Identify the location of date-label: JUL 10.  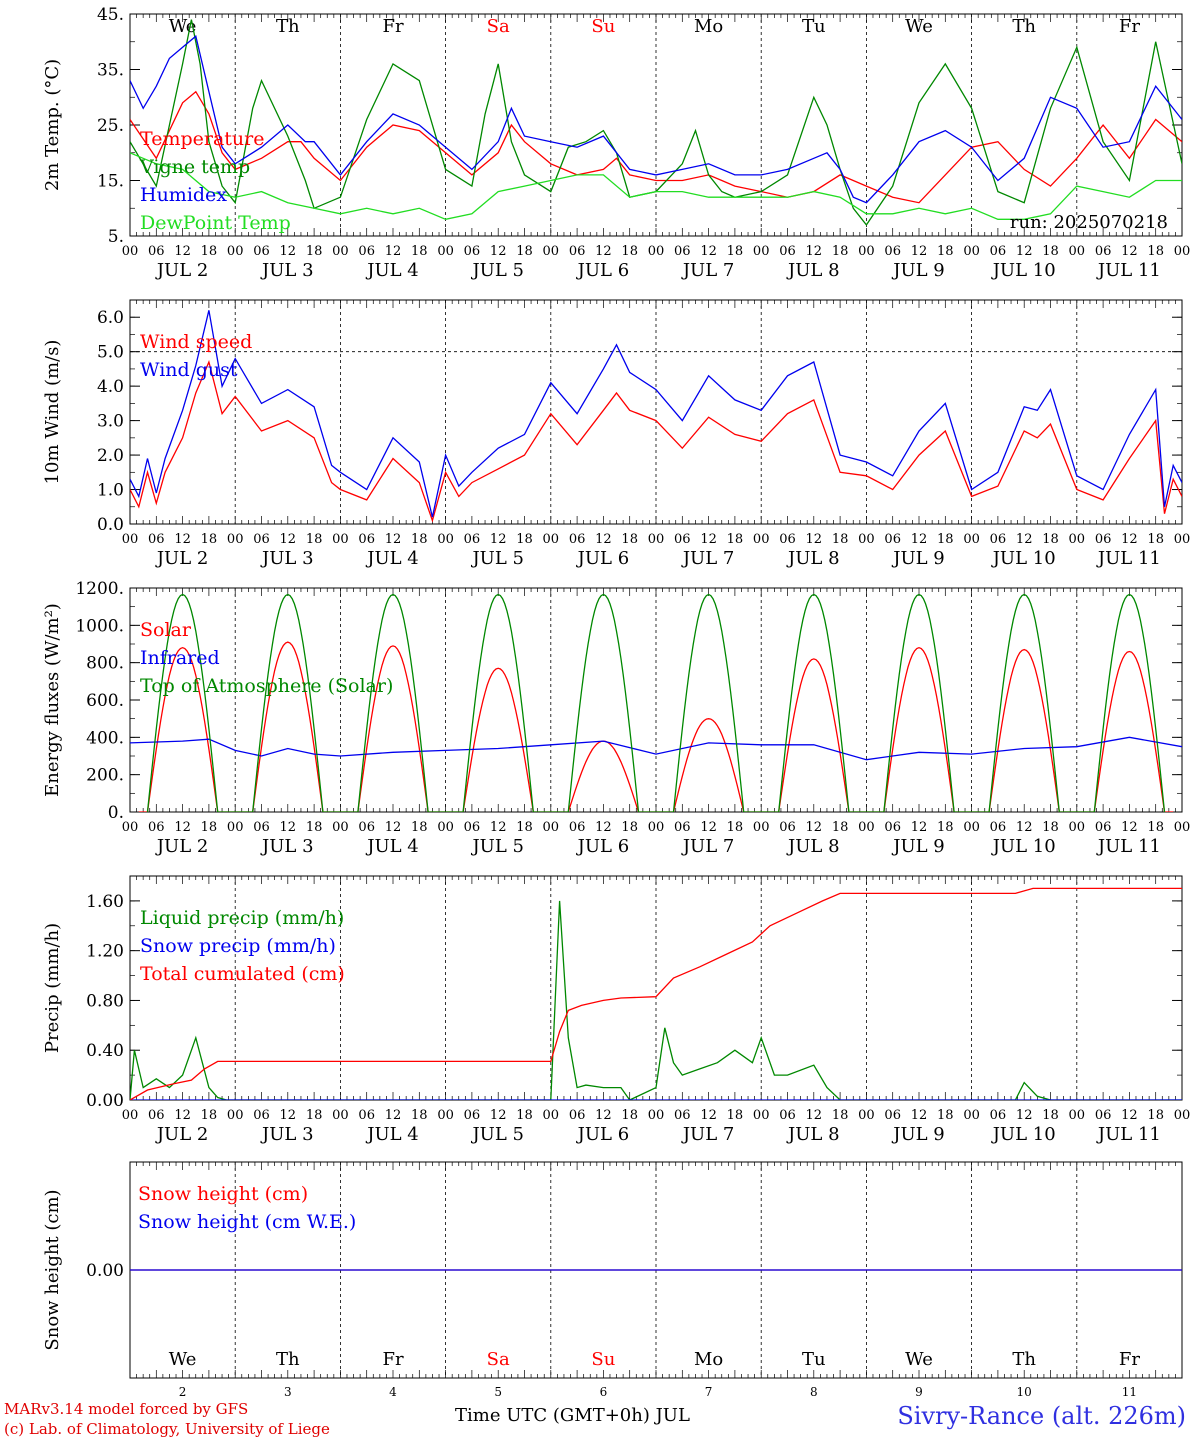
(1023, 846).